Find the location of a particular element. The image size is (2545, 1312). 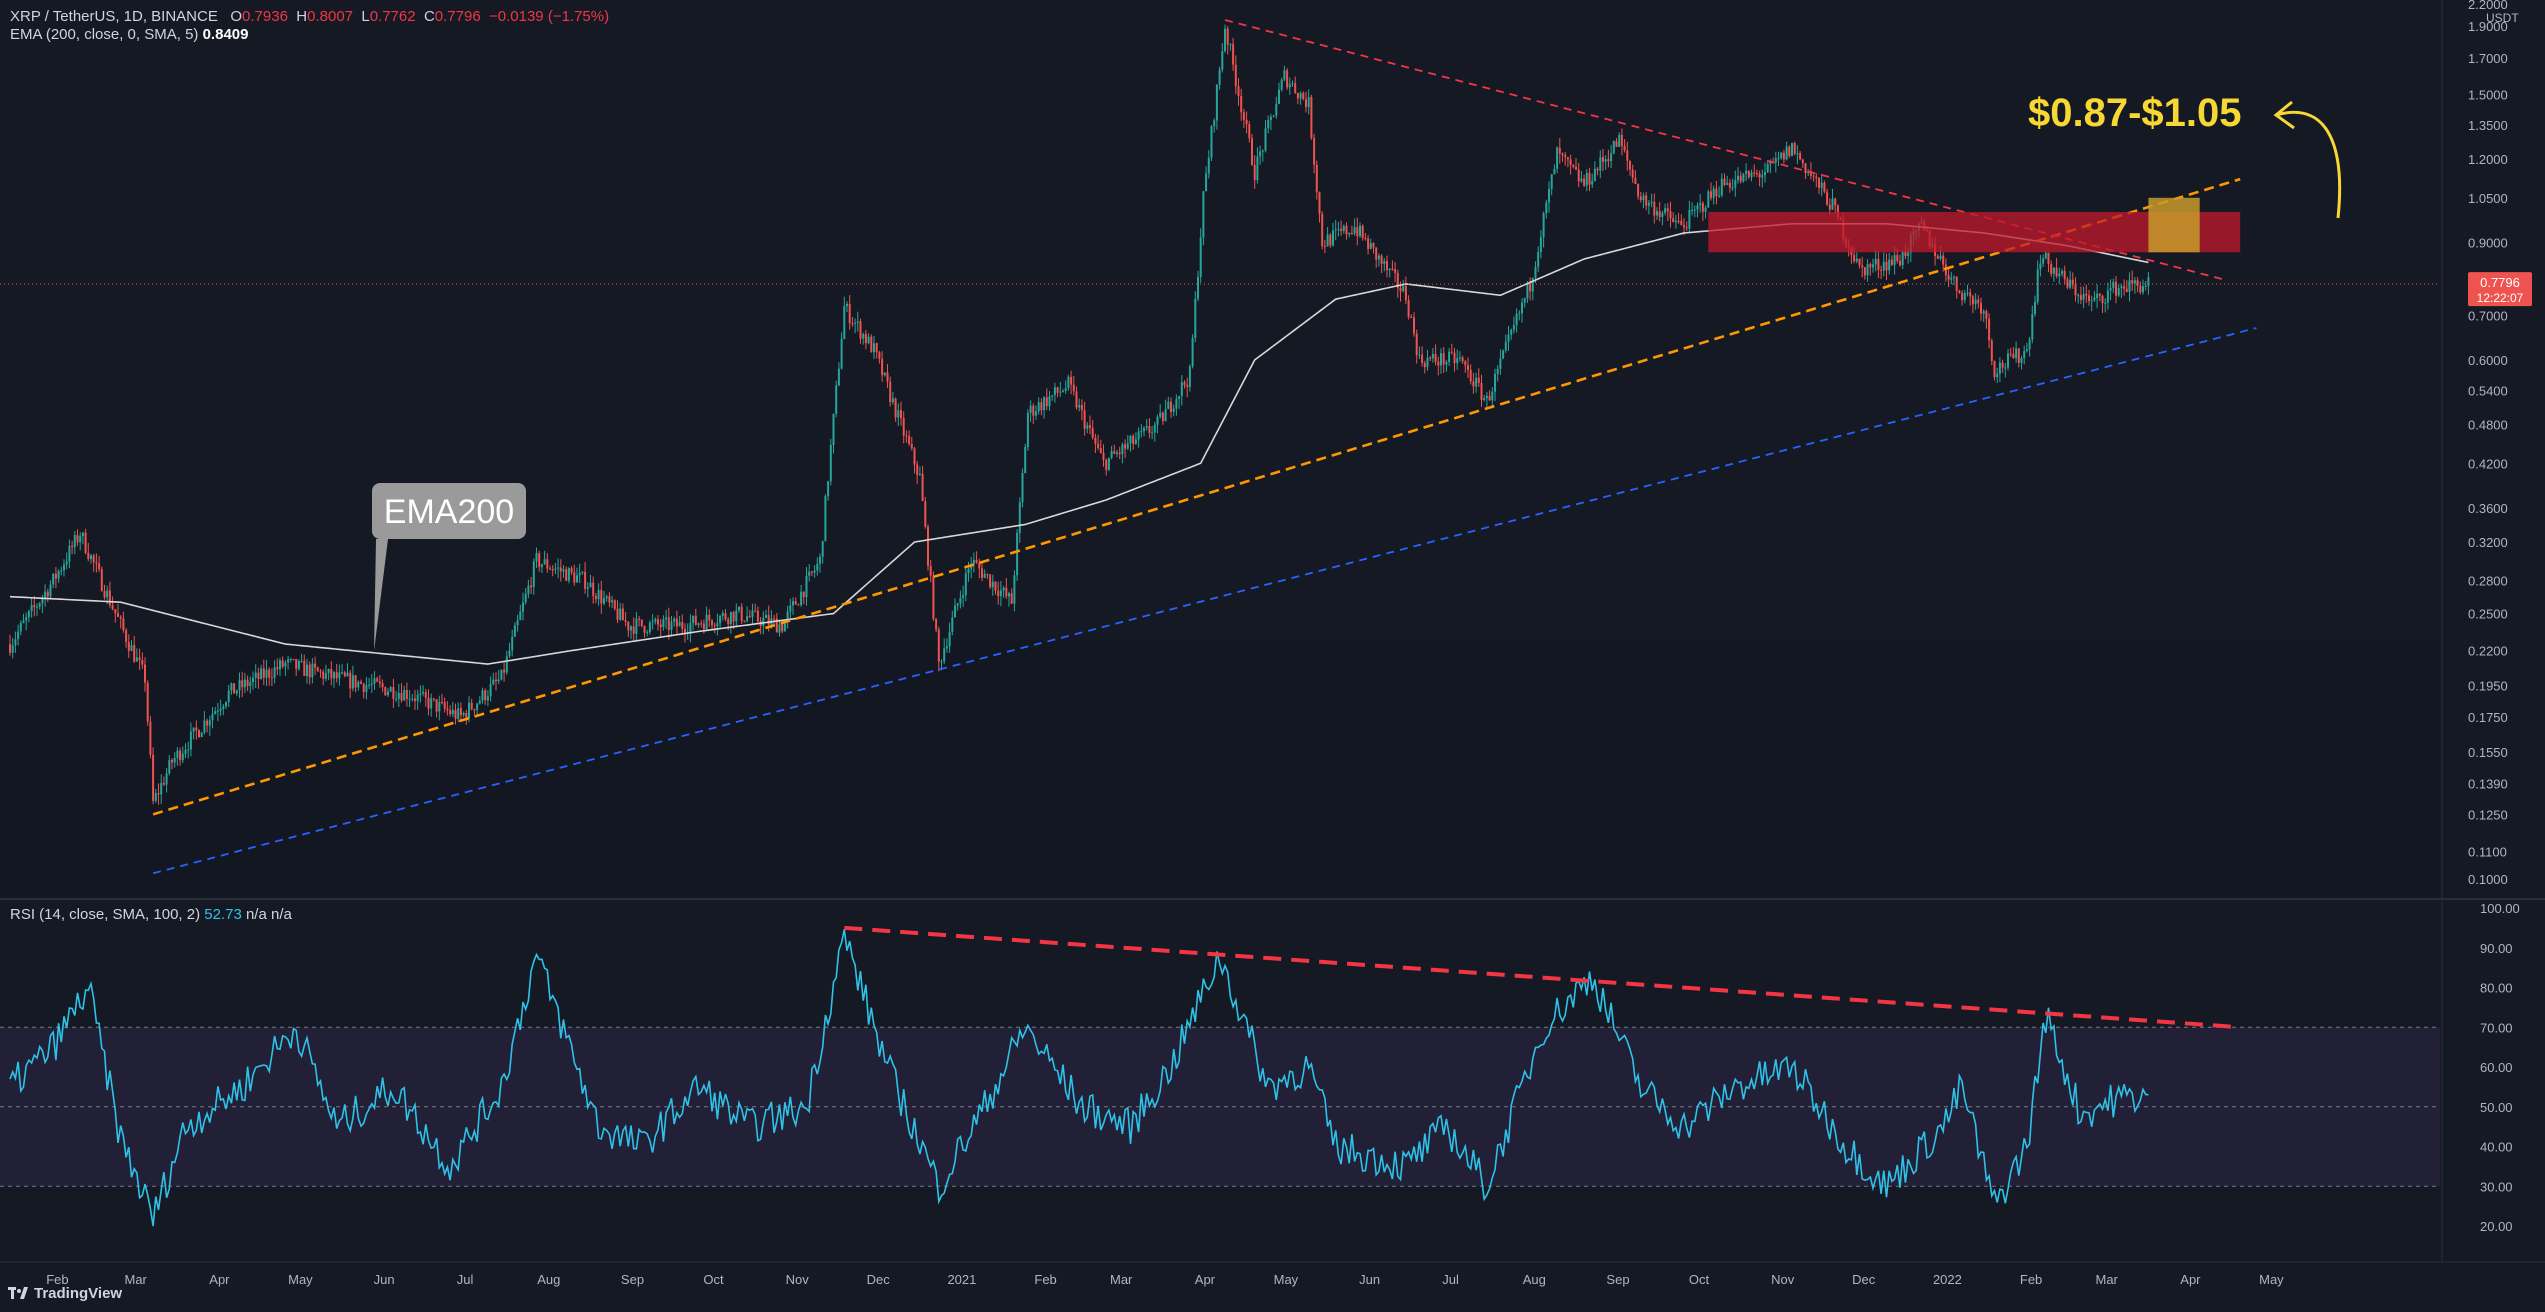

price-tick-label: 0.1100 is located at coordinates (2487, 851).